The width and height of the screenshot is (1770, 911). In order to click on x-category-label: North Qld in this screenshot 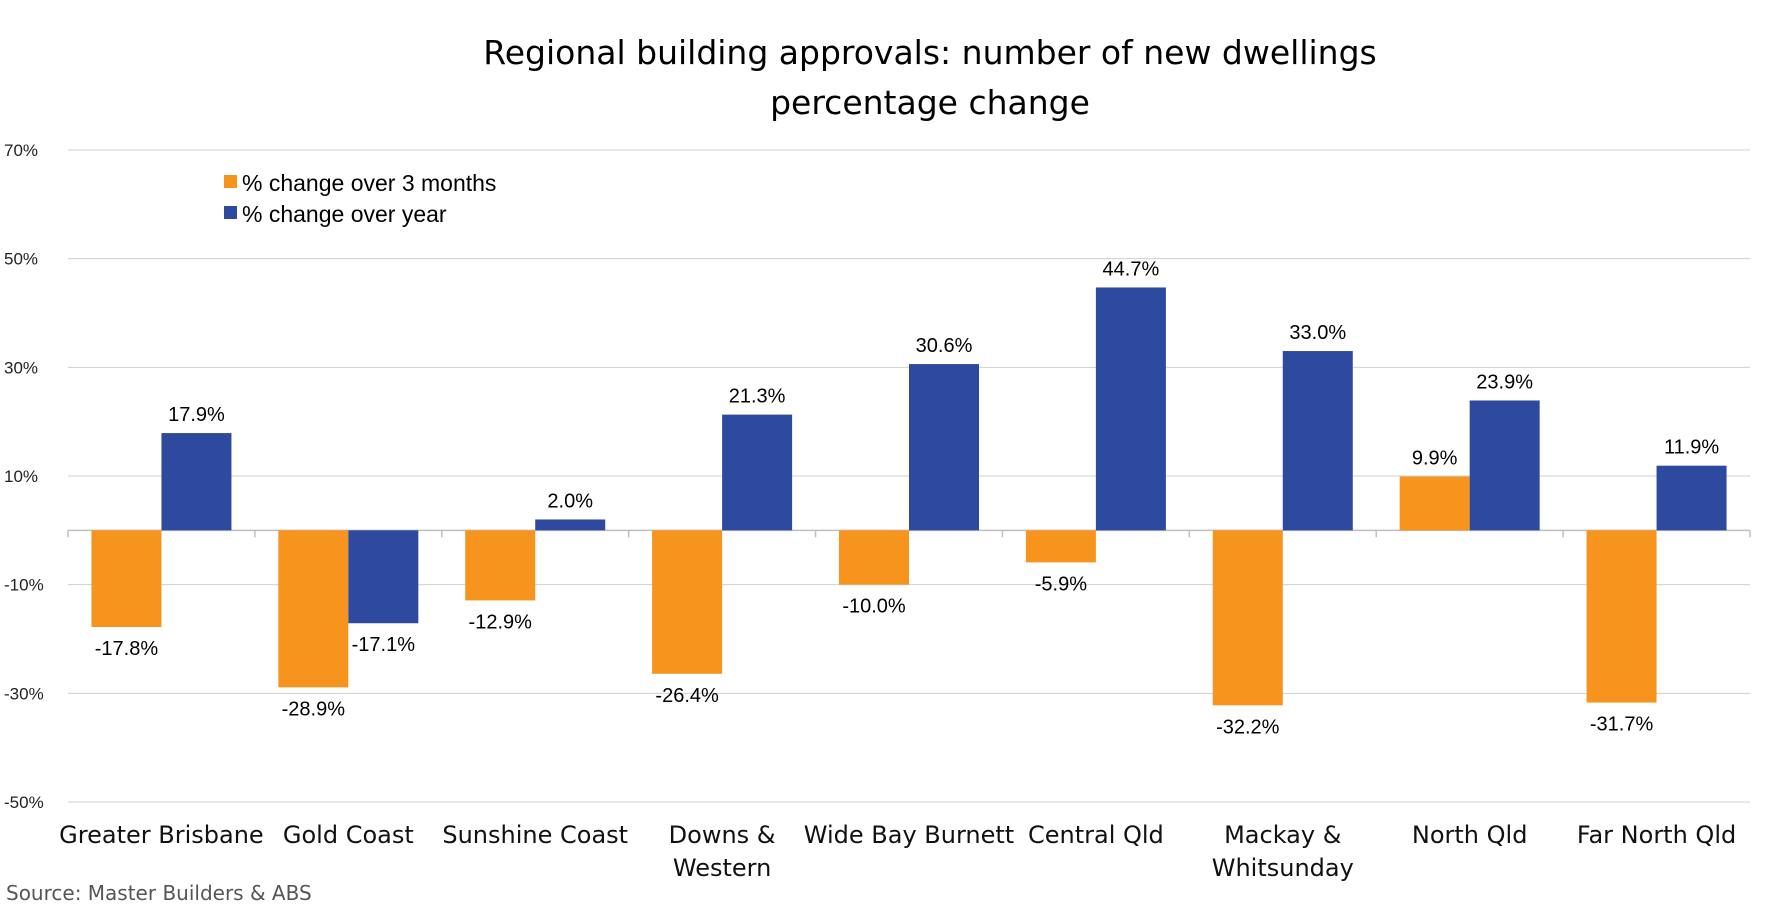, I will do `click(1470, 835)`.